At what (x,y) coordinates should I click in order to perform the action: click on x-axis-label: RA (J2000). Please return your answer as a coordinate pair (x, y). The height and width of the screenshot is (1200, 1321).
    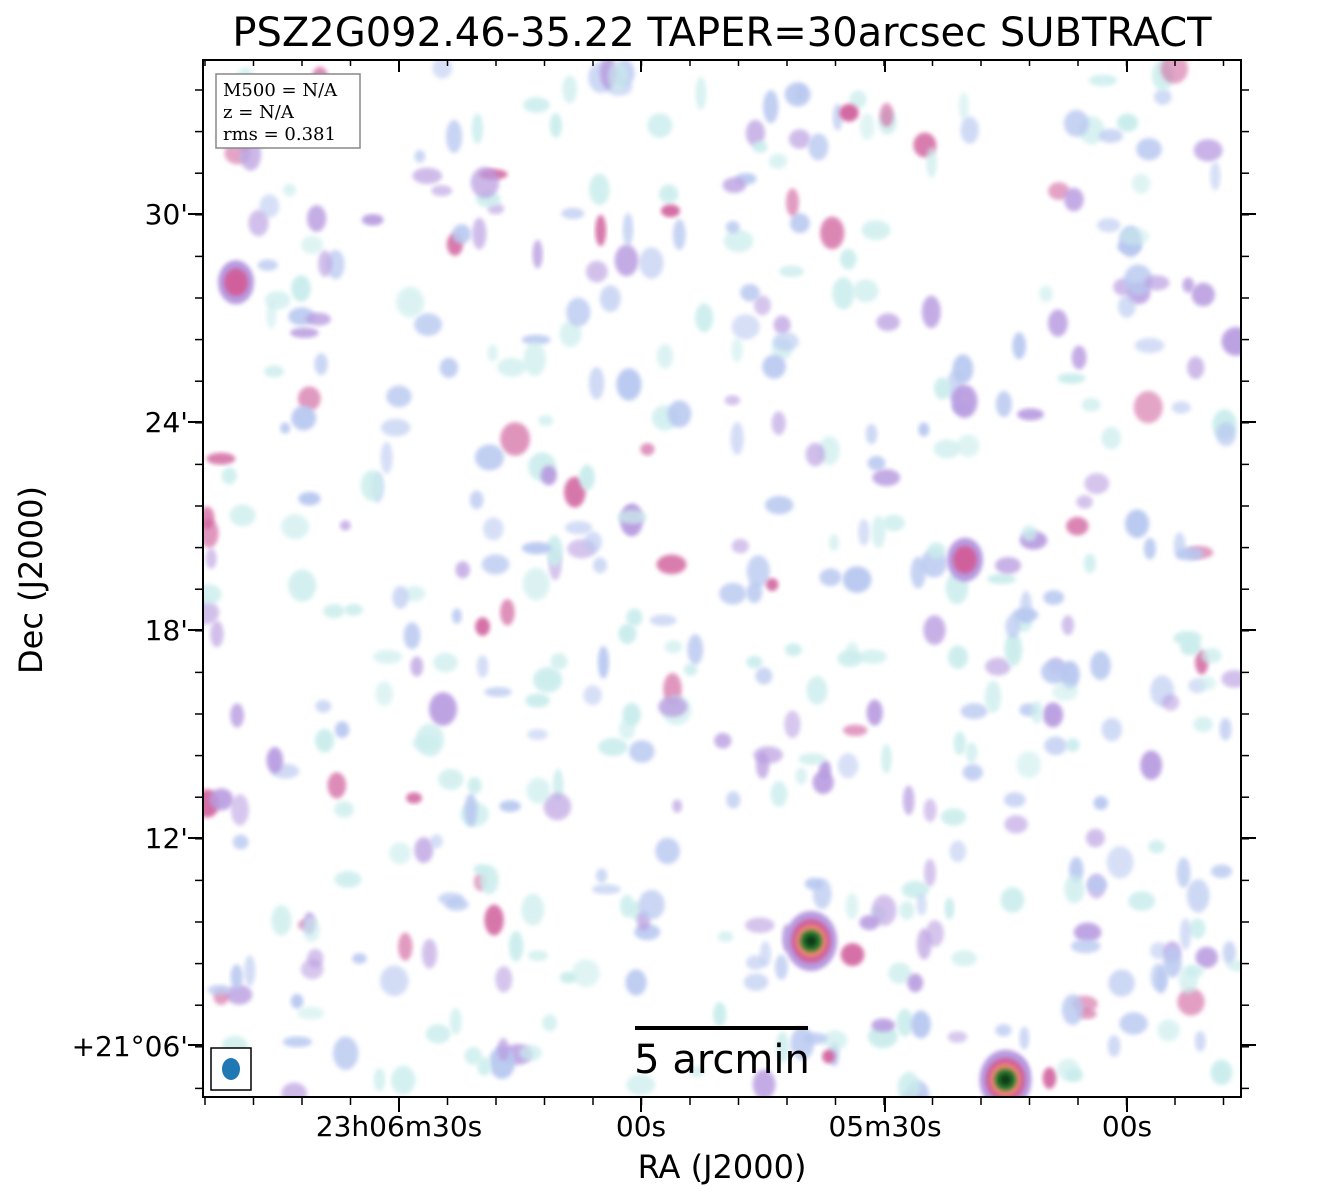
    Looking at the image, I should click on (722, 1167).